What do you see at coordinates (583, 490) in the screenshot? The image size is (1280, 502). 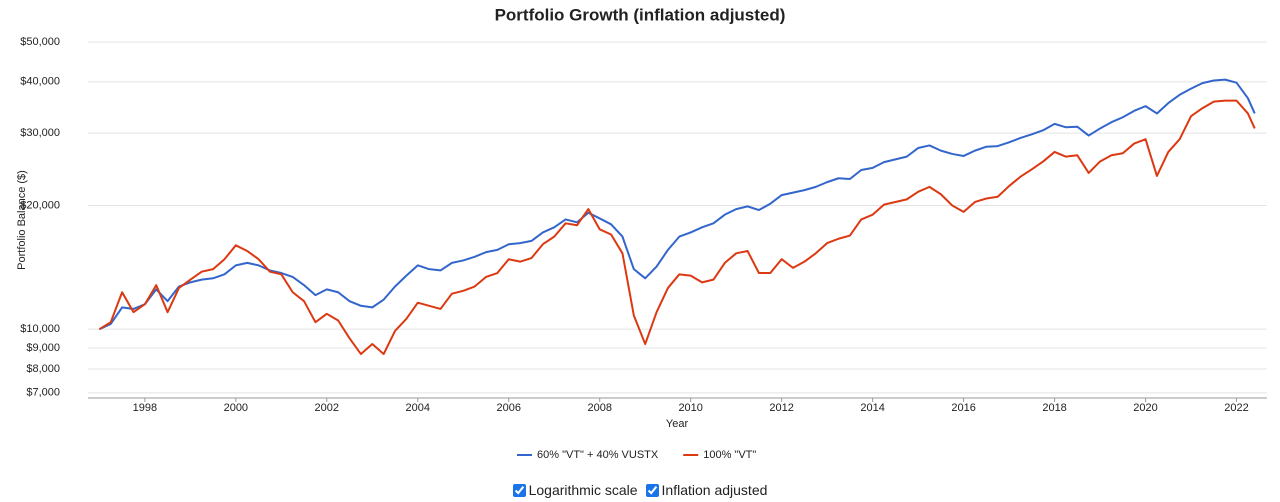 I see `checkbox-label: Logarithmic scale` at bounding box center [583, 490].